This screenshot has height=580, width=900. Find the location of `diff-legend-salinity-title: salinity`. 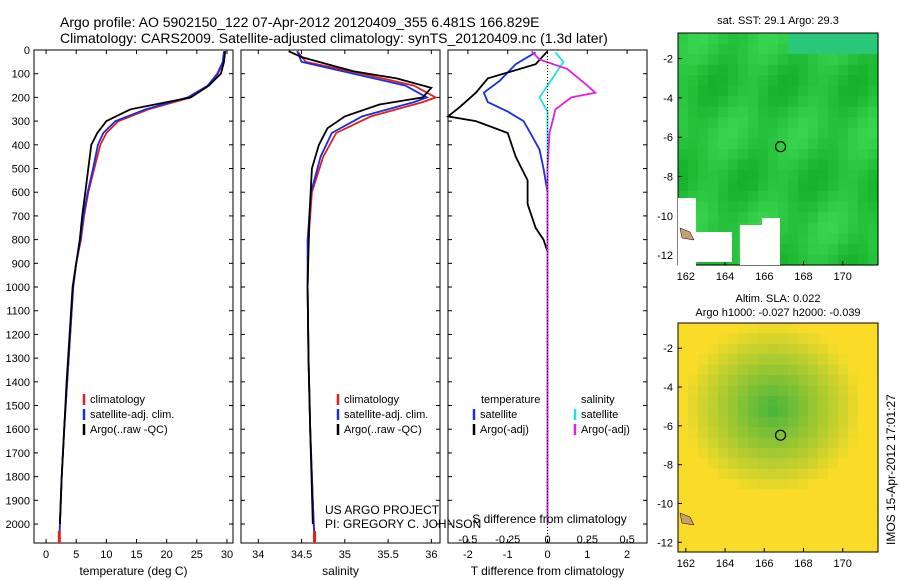

diff-legend-salinity-title: salinity is located at coordinates (598, 400).